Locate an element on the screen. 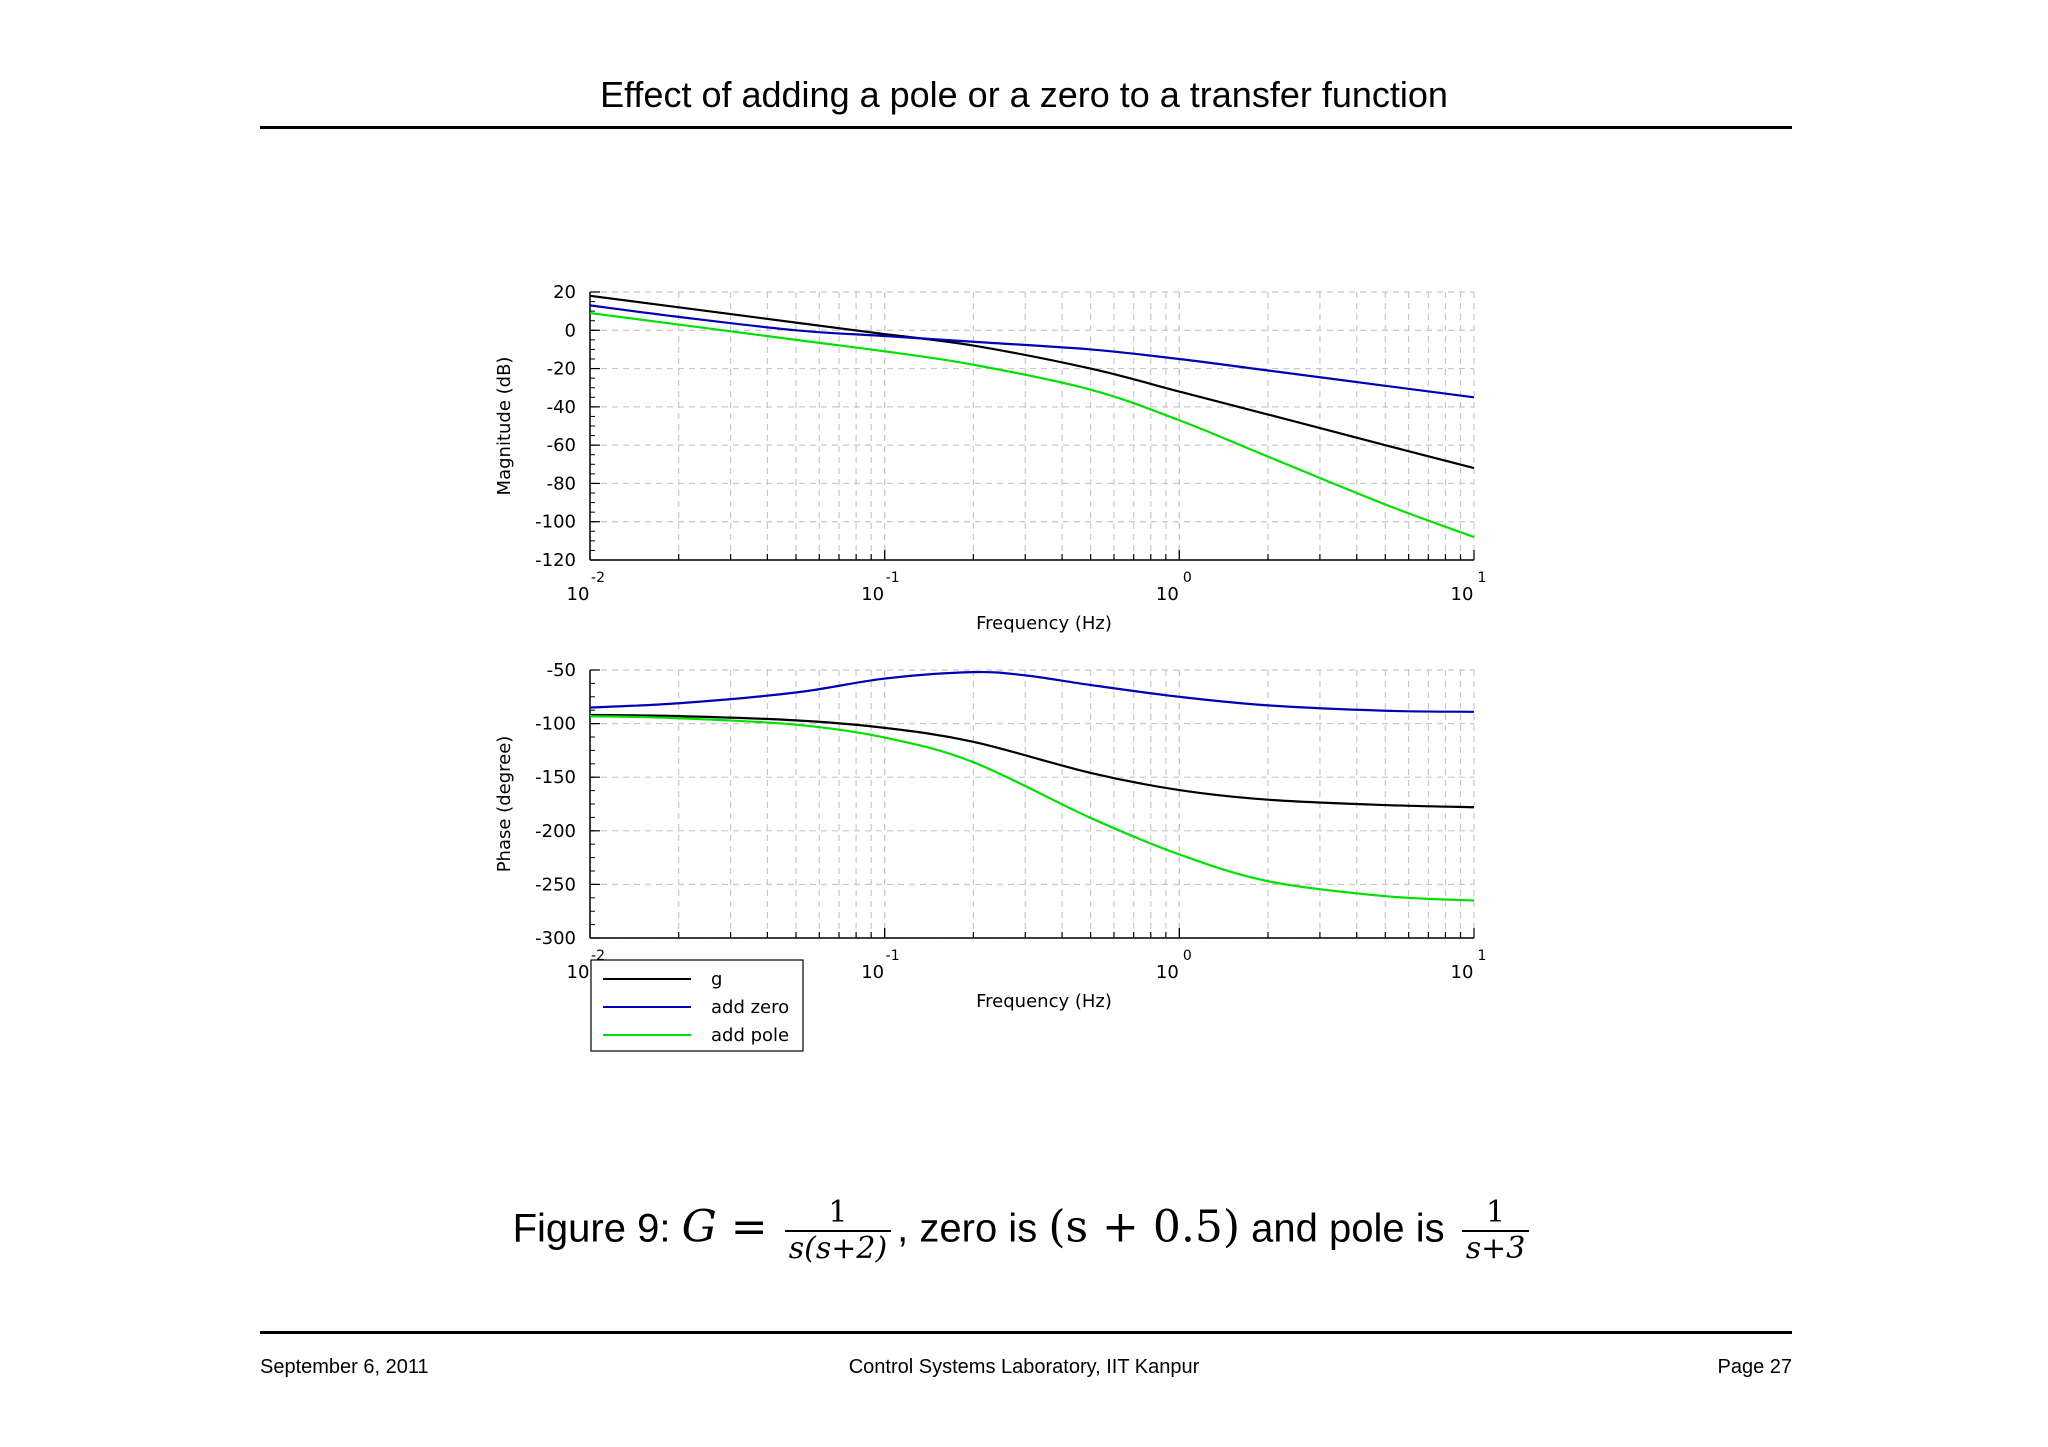  legend-entry: add zero is located at coordinates (750, 1007).